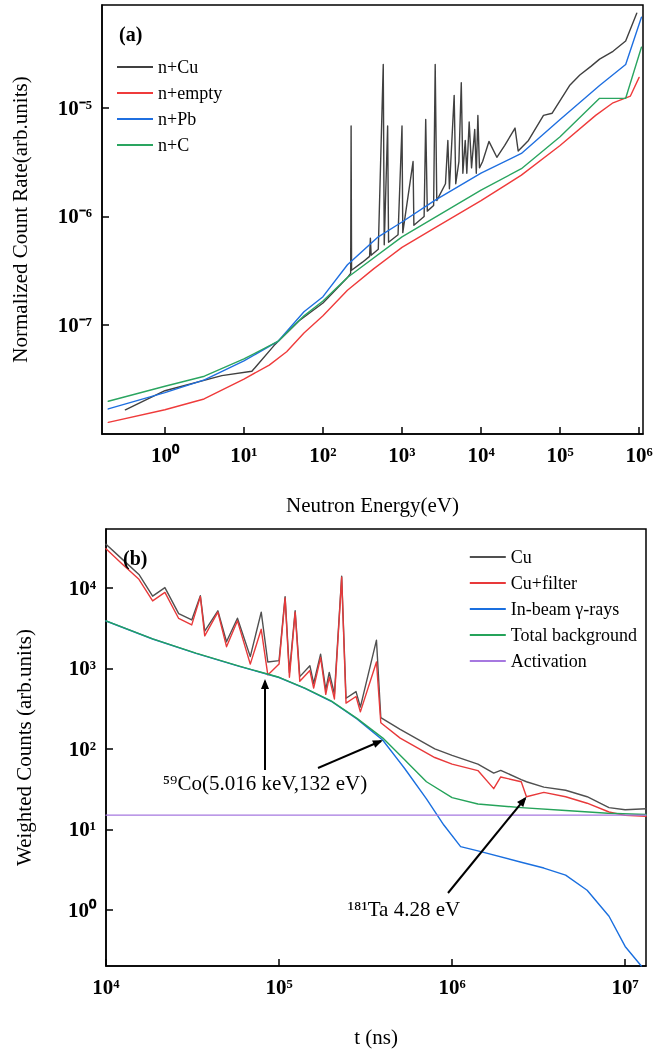 Image resolution: width=670 pixels, height=1052 pixels. I want to click on legend-label: Total background, so click(573, 635).